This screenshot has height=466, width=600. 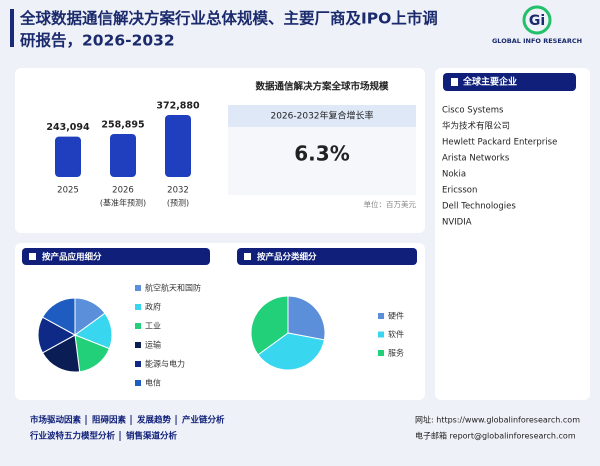 I want to click on x-tick-note: (预测), so click(x=178, y=203).